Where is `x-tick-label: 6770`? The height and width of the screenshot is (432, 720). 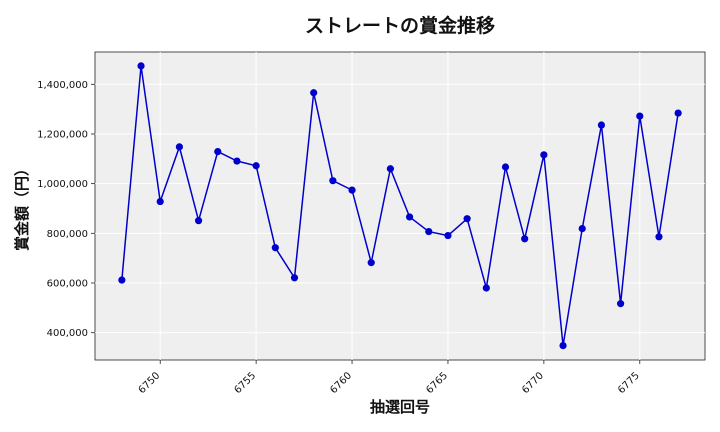
x-tick-label: 6770 is located at coordinates (533, 383).